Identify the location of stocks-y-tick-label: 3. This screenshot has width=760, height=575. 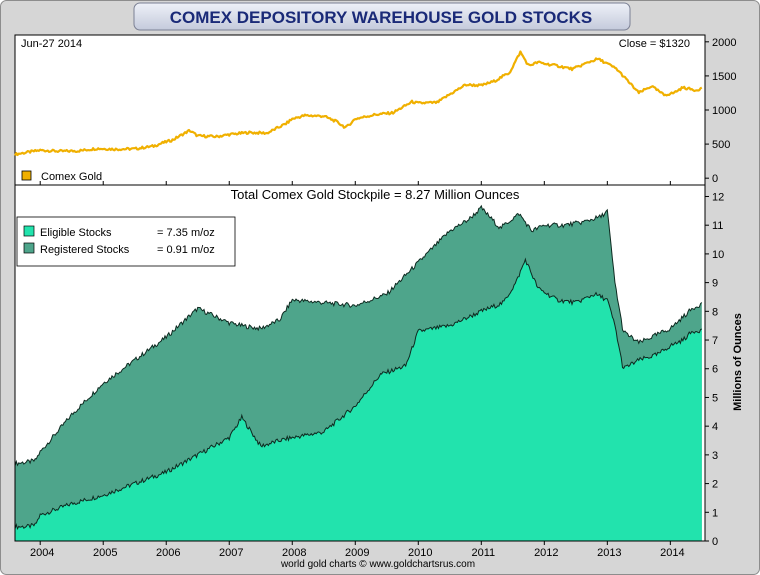
(715, 456).